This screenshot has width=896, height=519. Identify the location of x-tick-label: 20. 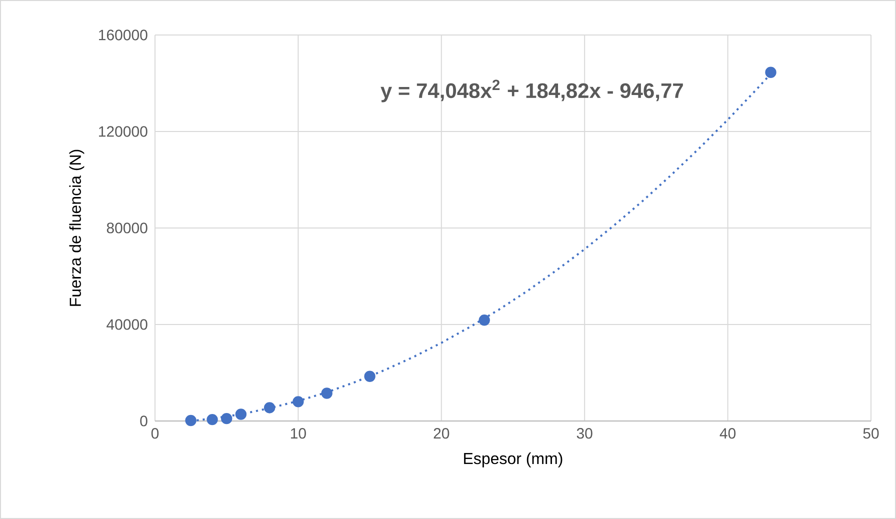
(442, 433).